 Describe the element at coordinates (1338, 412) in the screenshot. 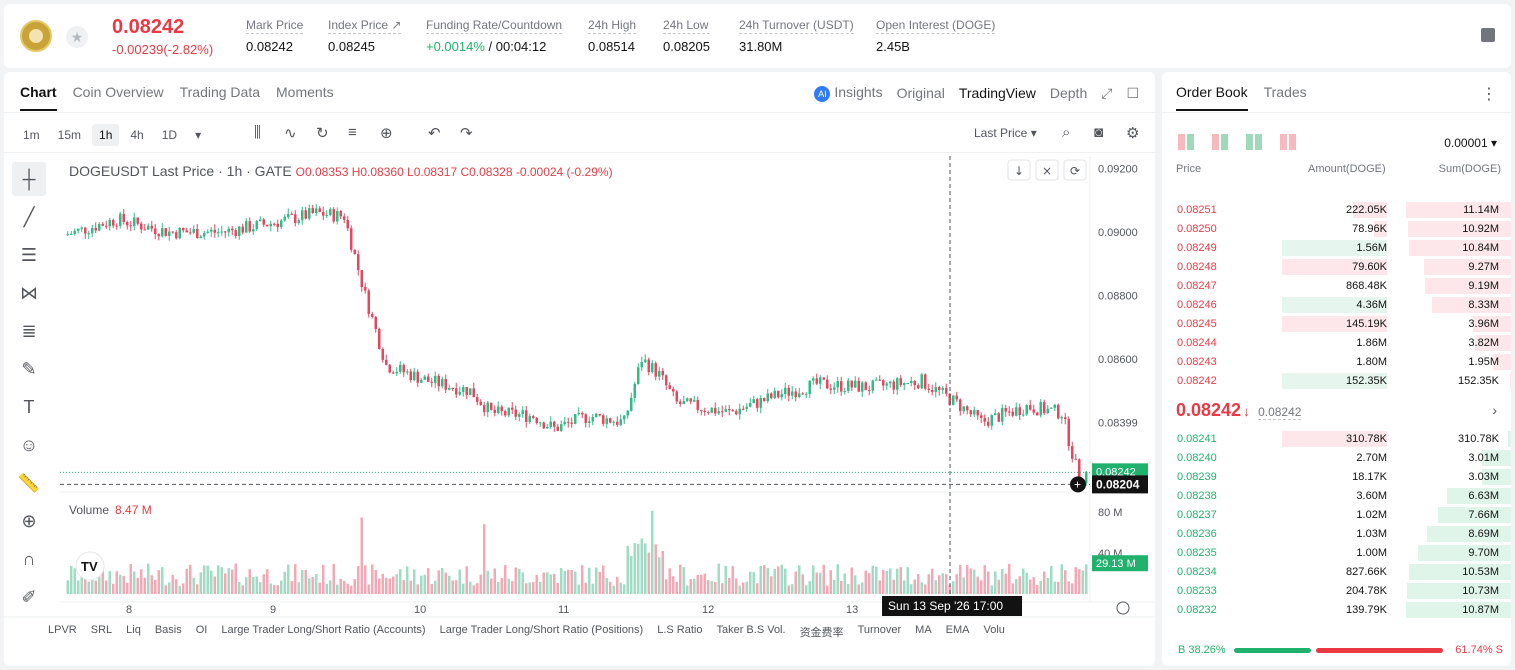

I see `mid-price: 0.08242 ↓ 0.08242 ›` at that location.